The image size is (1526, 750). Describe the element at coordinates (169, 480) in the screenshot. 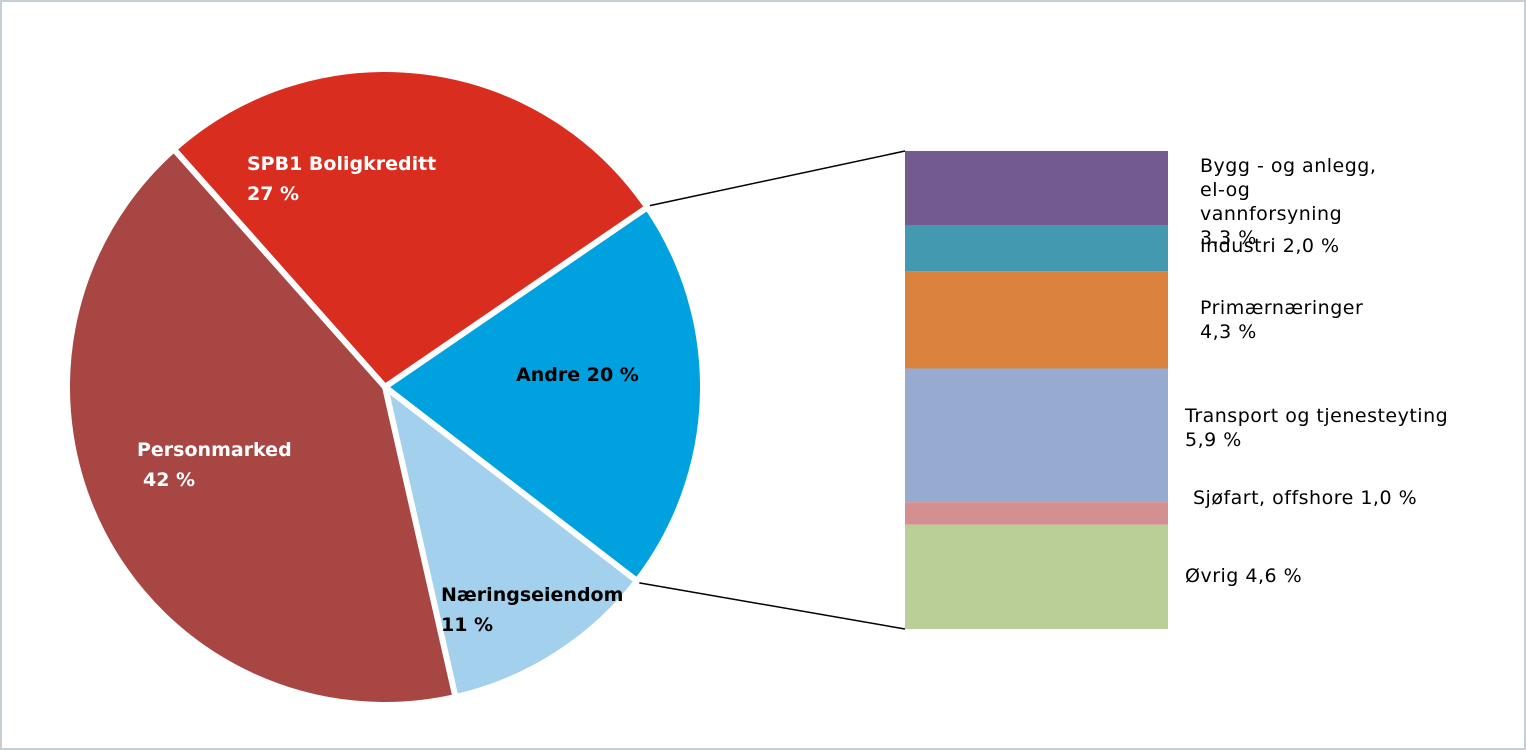

I see `slice-value: 42 %` at that location.